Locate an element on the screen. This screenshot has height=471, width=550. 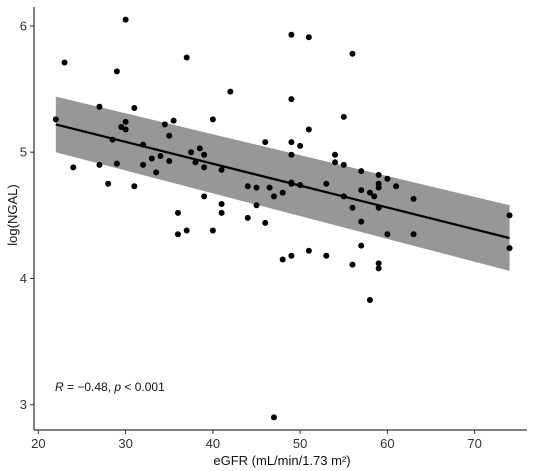
y-axis-title: log(NGAL) is located at coordinates (12, 214).